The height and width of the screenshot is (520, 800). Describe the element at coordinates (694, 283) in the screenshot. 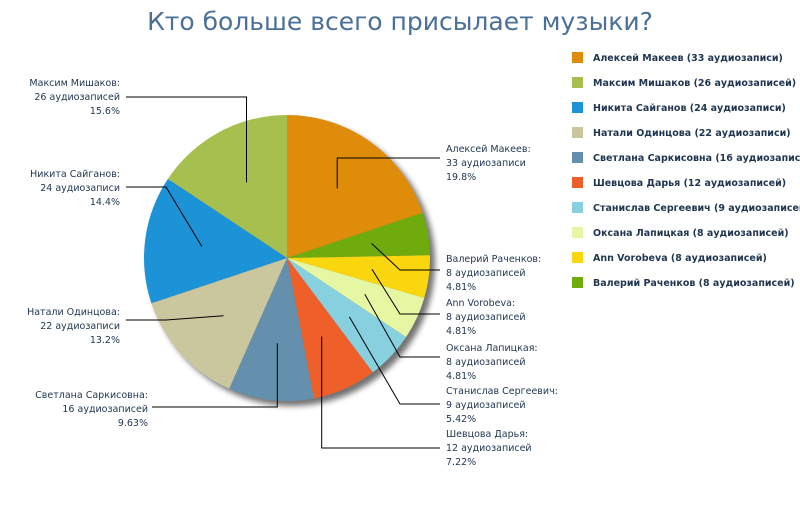

I see `legend-label: Валерий Раченков (8 аудиозаписей)` at that location.